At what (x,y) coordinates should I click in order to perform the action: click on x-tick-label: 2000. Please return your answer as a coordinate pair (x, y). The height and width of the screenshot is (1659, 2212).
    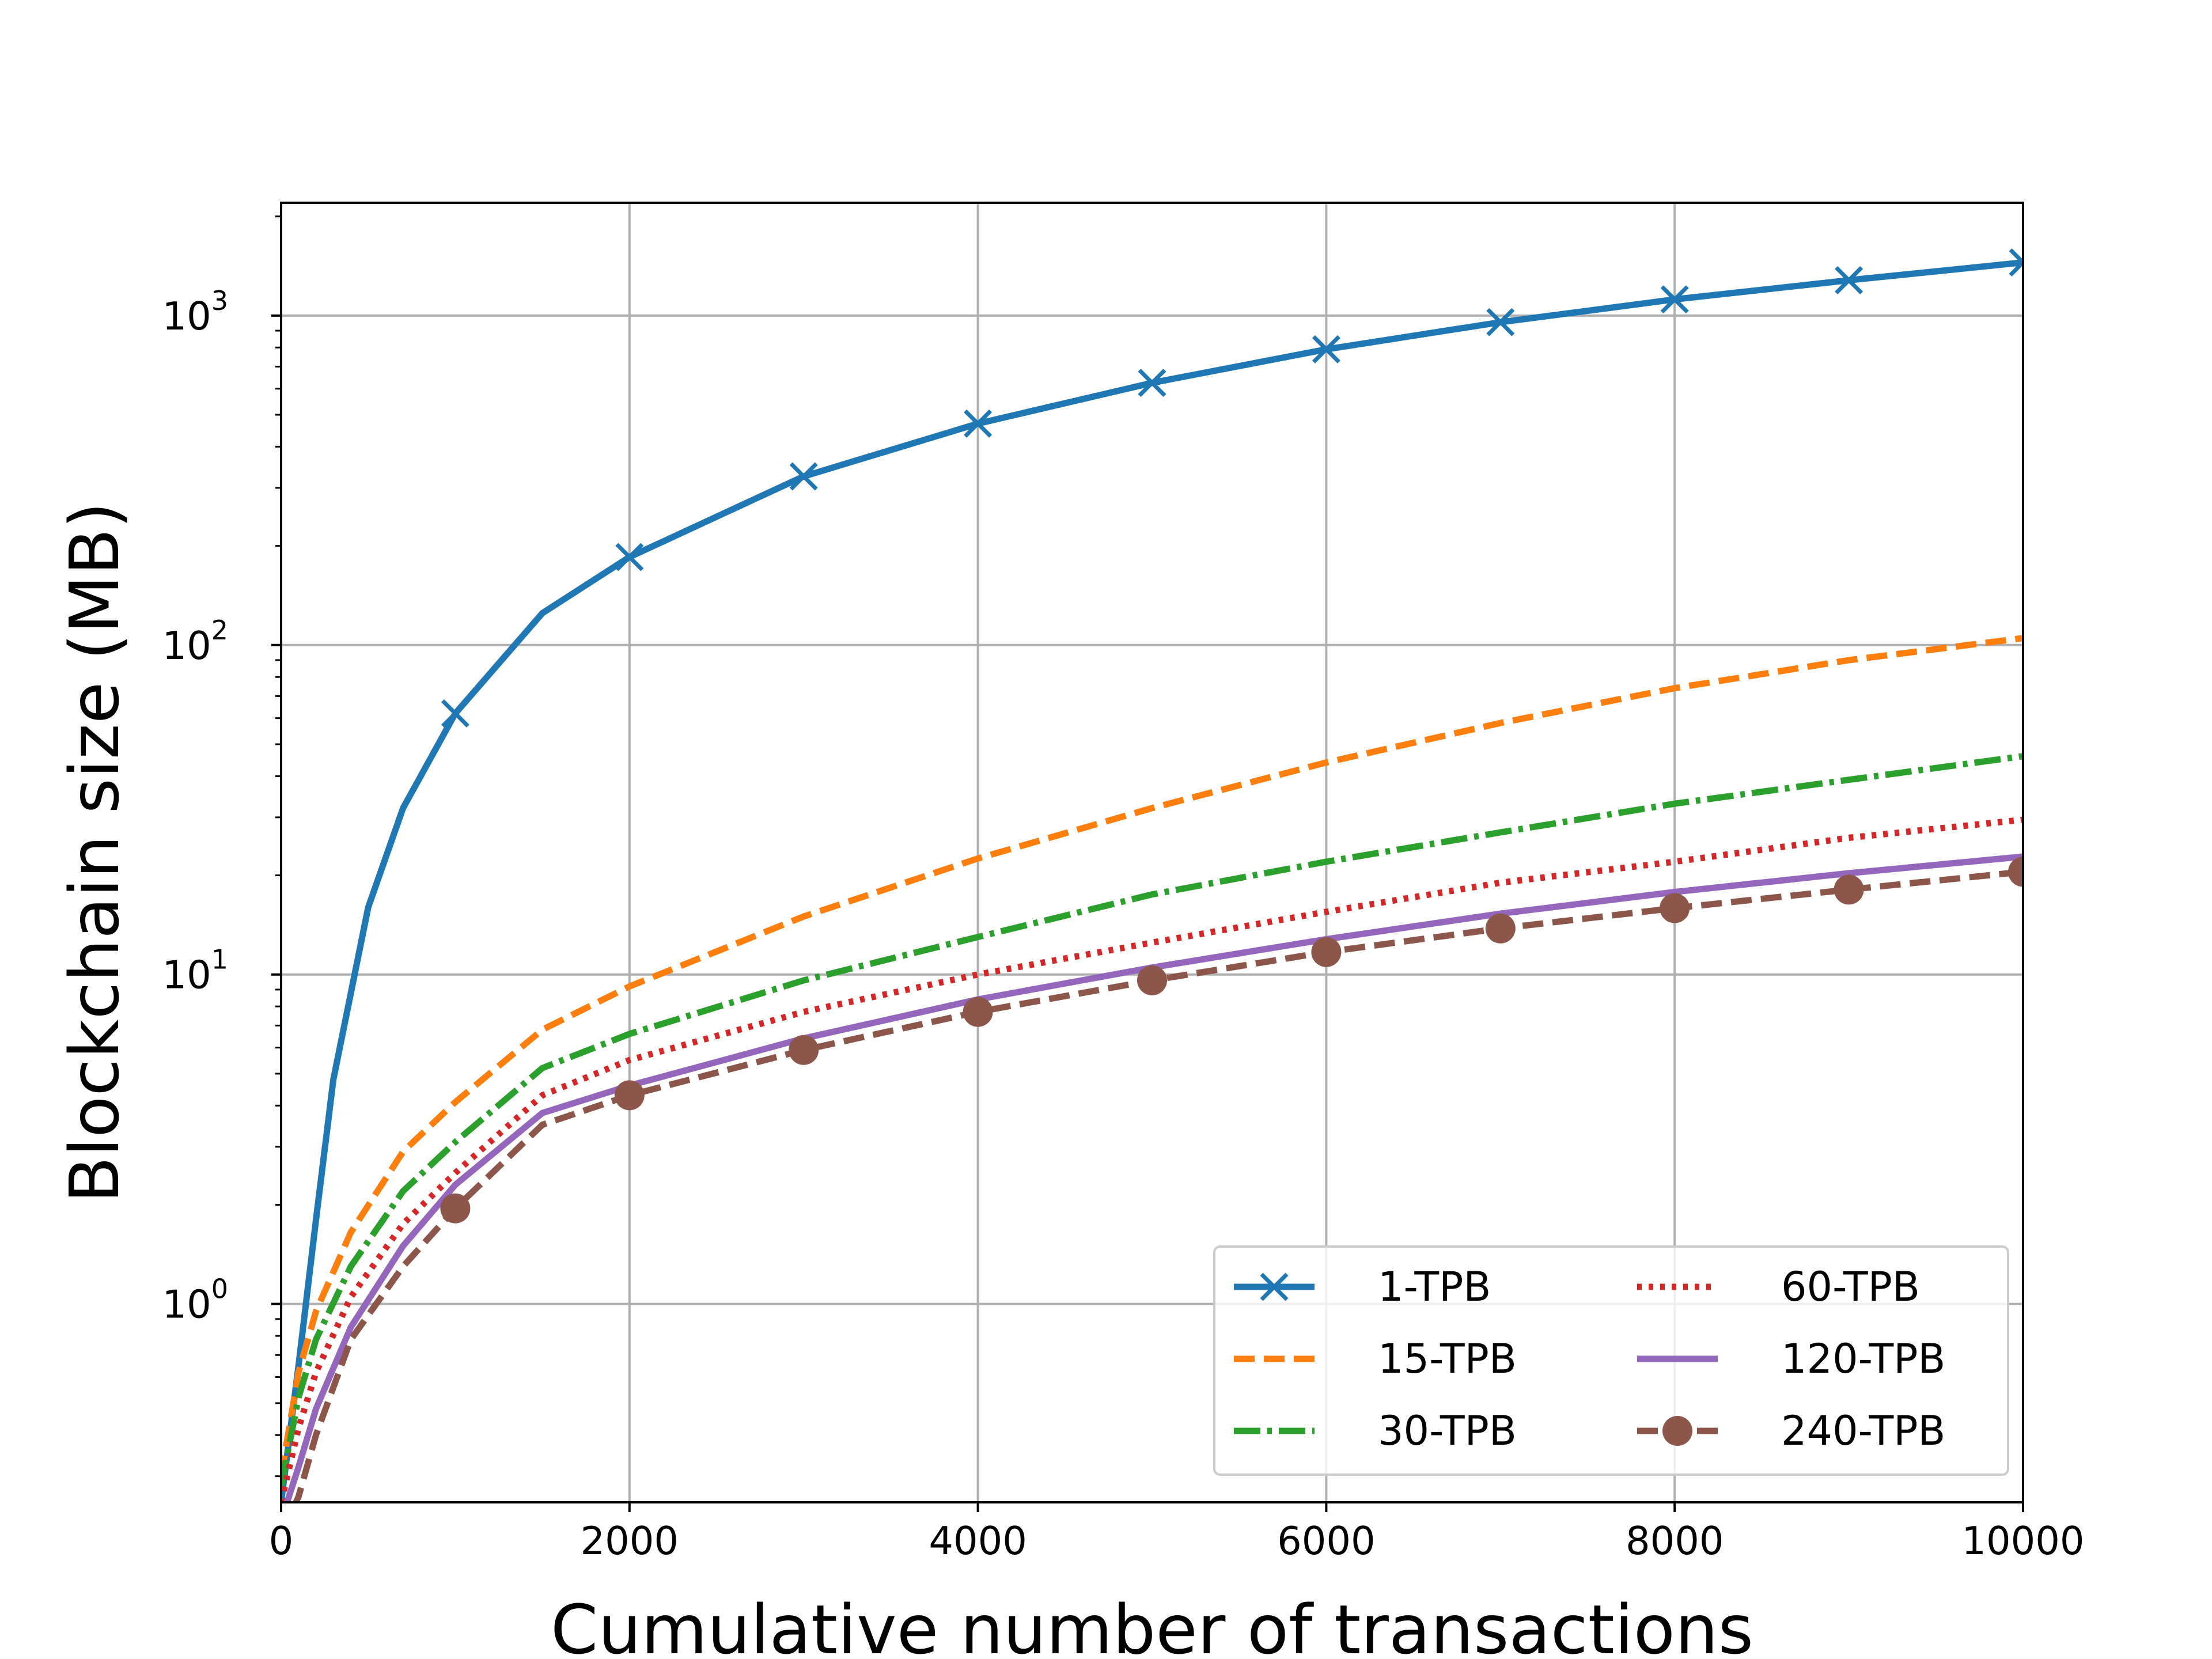
    Looking at the image, I should click on (630, 1540).